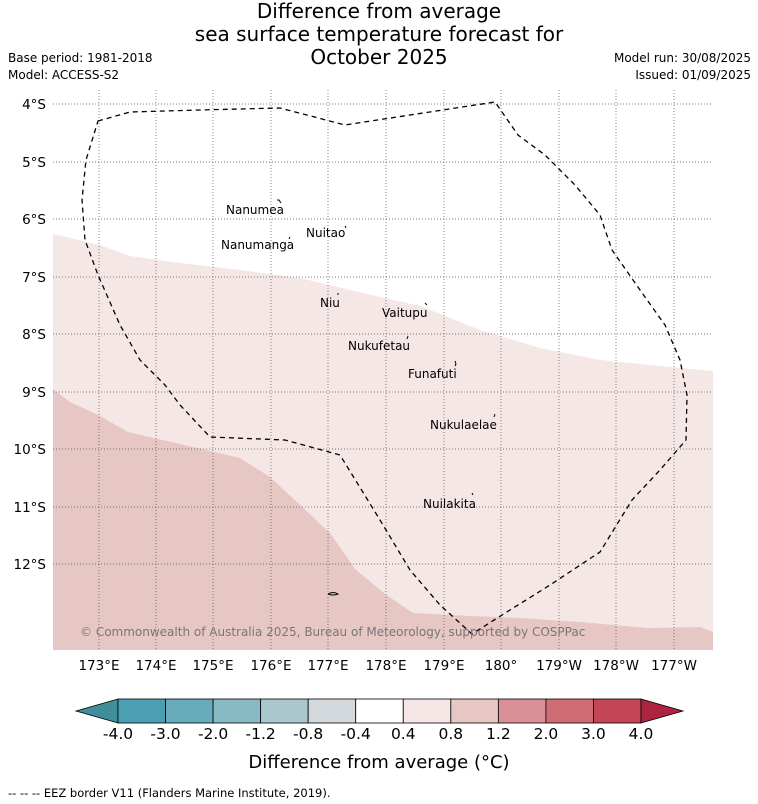 This screenshot has height=804, width=758. I want to click on lat-label-8s: 8°S, so click(34, 335).